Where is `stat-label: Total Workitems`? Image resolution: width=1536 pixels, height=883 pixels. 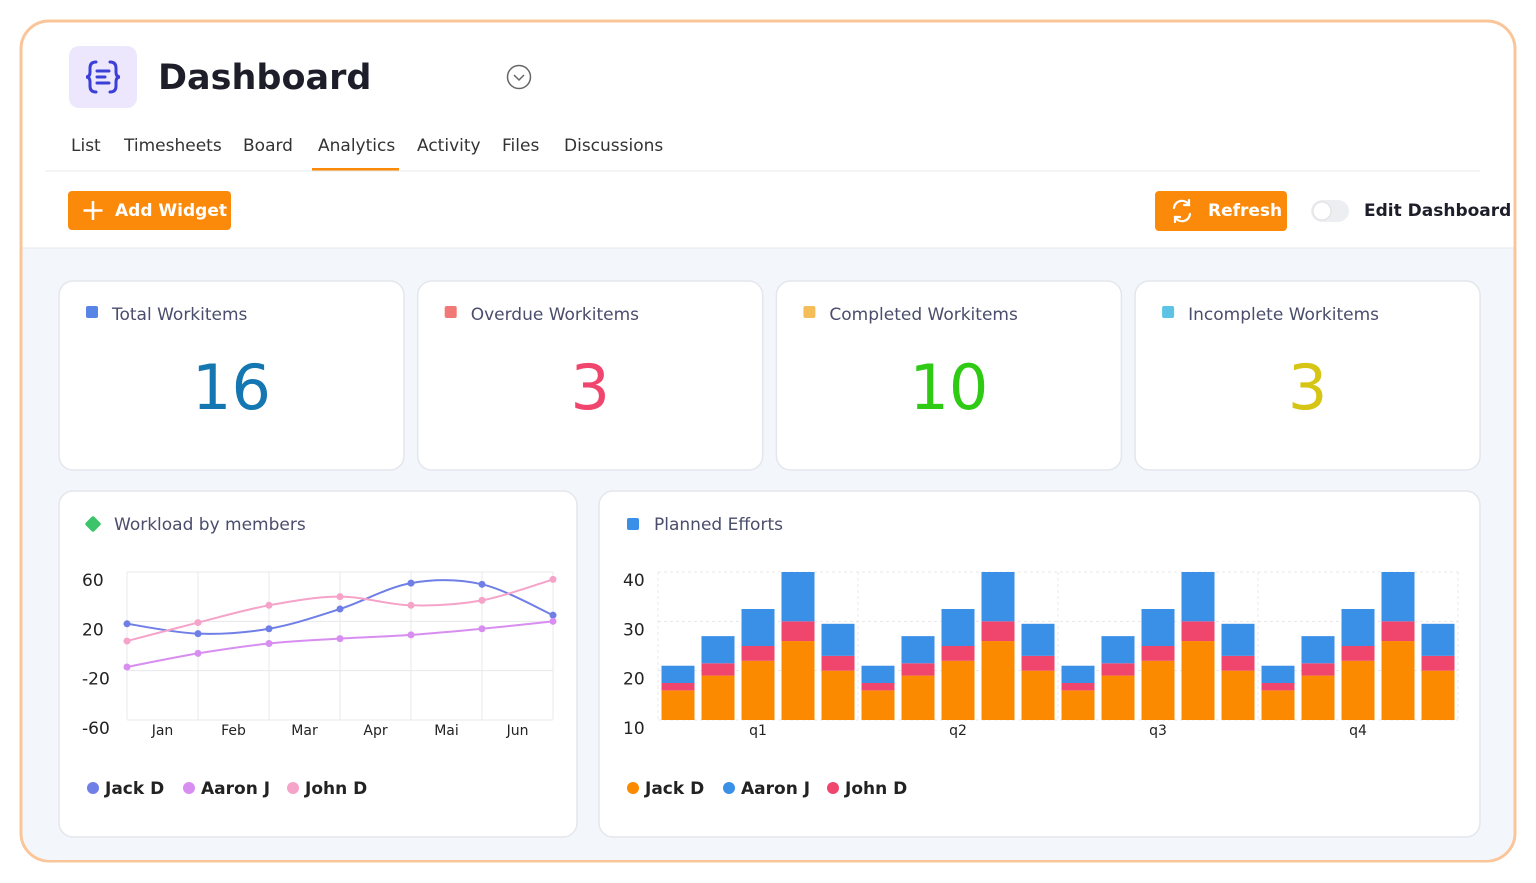 stat-label: Total Workitems is located at coordinates (179, 315).